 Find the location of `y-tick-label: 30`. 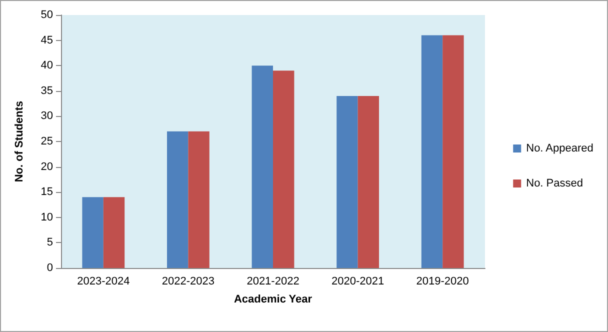

y-tick-label: 30 is located at coordinates (46, 116).